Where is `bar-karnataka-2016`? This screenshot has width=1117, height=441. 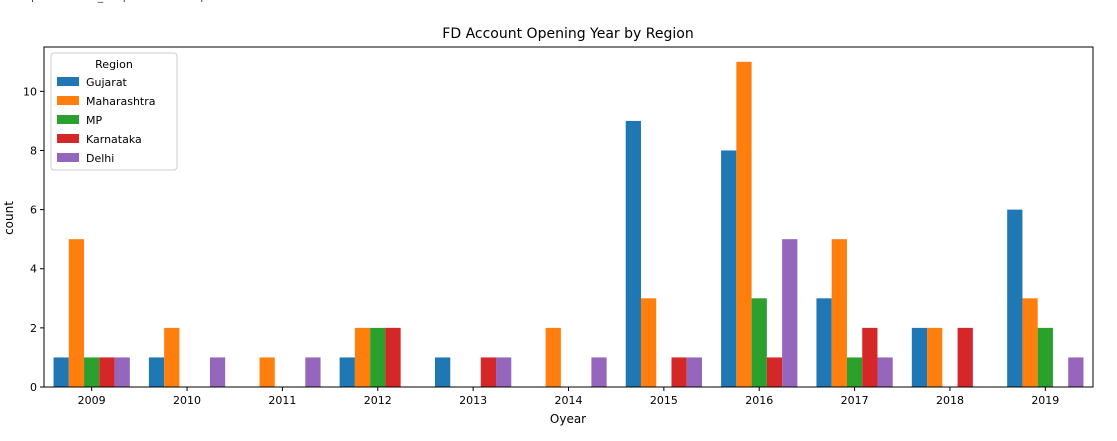 bar-karnataka-2016 is located at coordinates (774, 372).